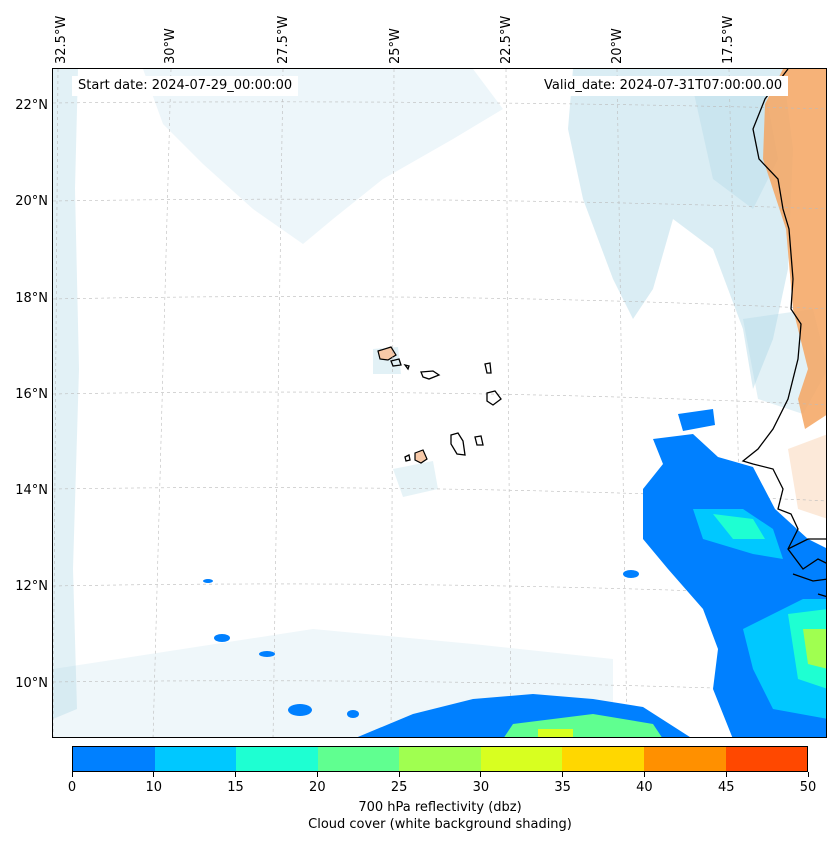  I want to click on island-fogo, so click(407, 458).